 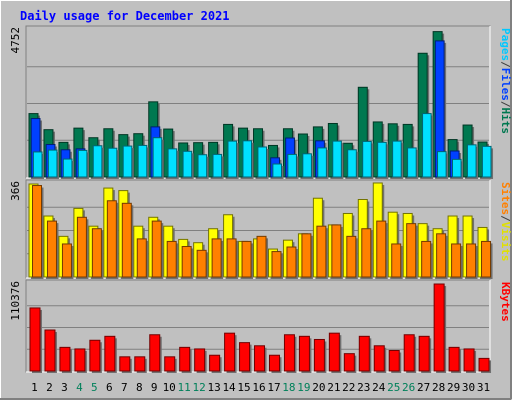 I want to click on x-tick-label: 14, so click(x=229, y=387).